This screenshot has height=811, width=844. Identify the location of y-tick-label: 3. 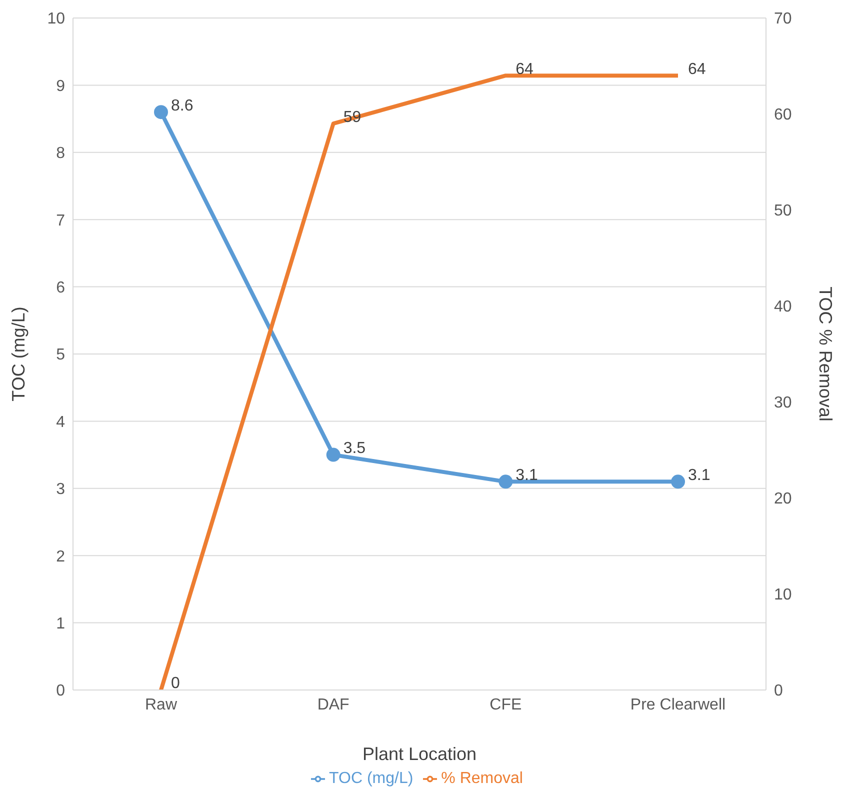
(61, 489).